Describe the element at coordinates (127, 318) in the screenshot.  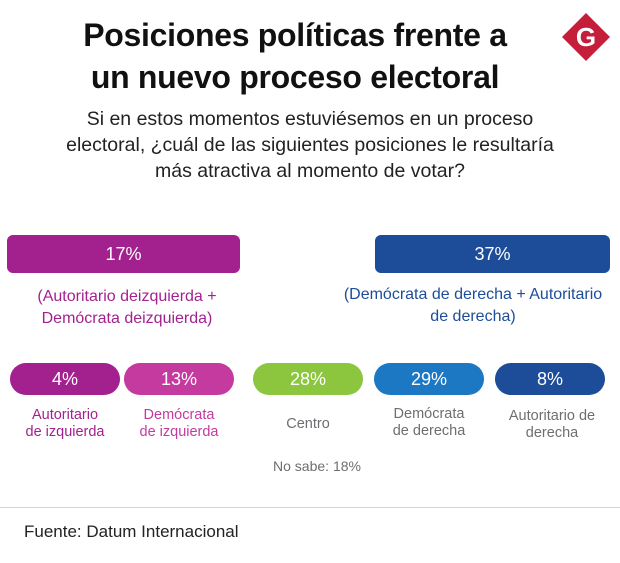
I see `left-group-label-line2: Demócrata deizquierda)` at that location.